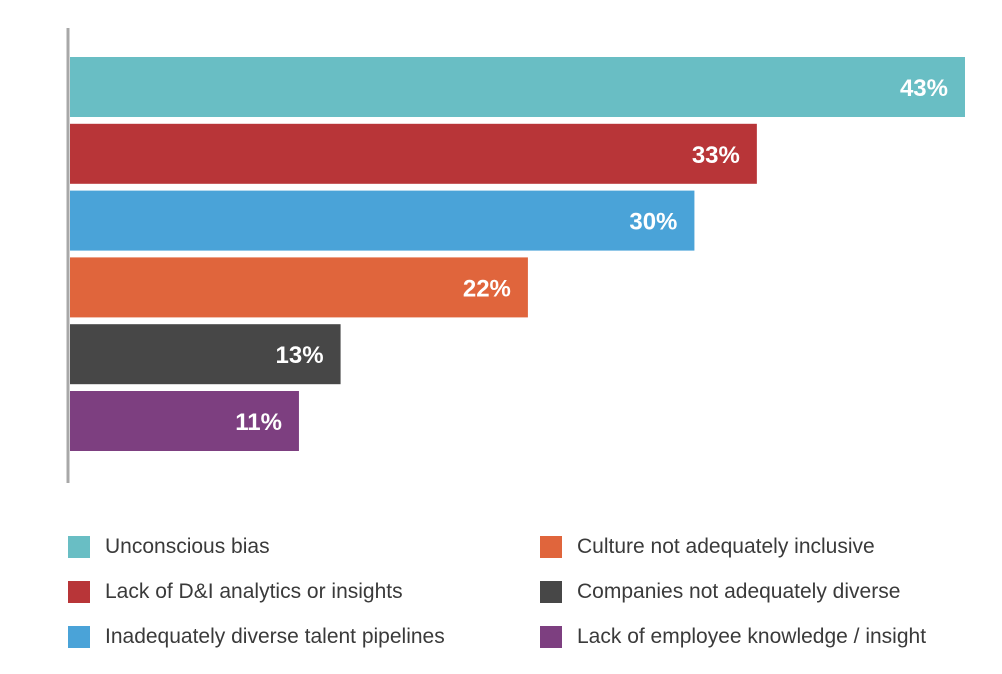  Describe the element at coordinates (300, 355) in the screenshot. I see `bar-value-label: 13%` at that location.